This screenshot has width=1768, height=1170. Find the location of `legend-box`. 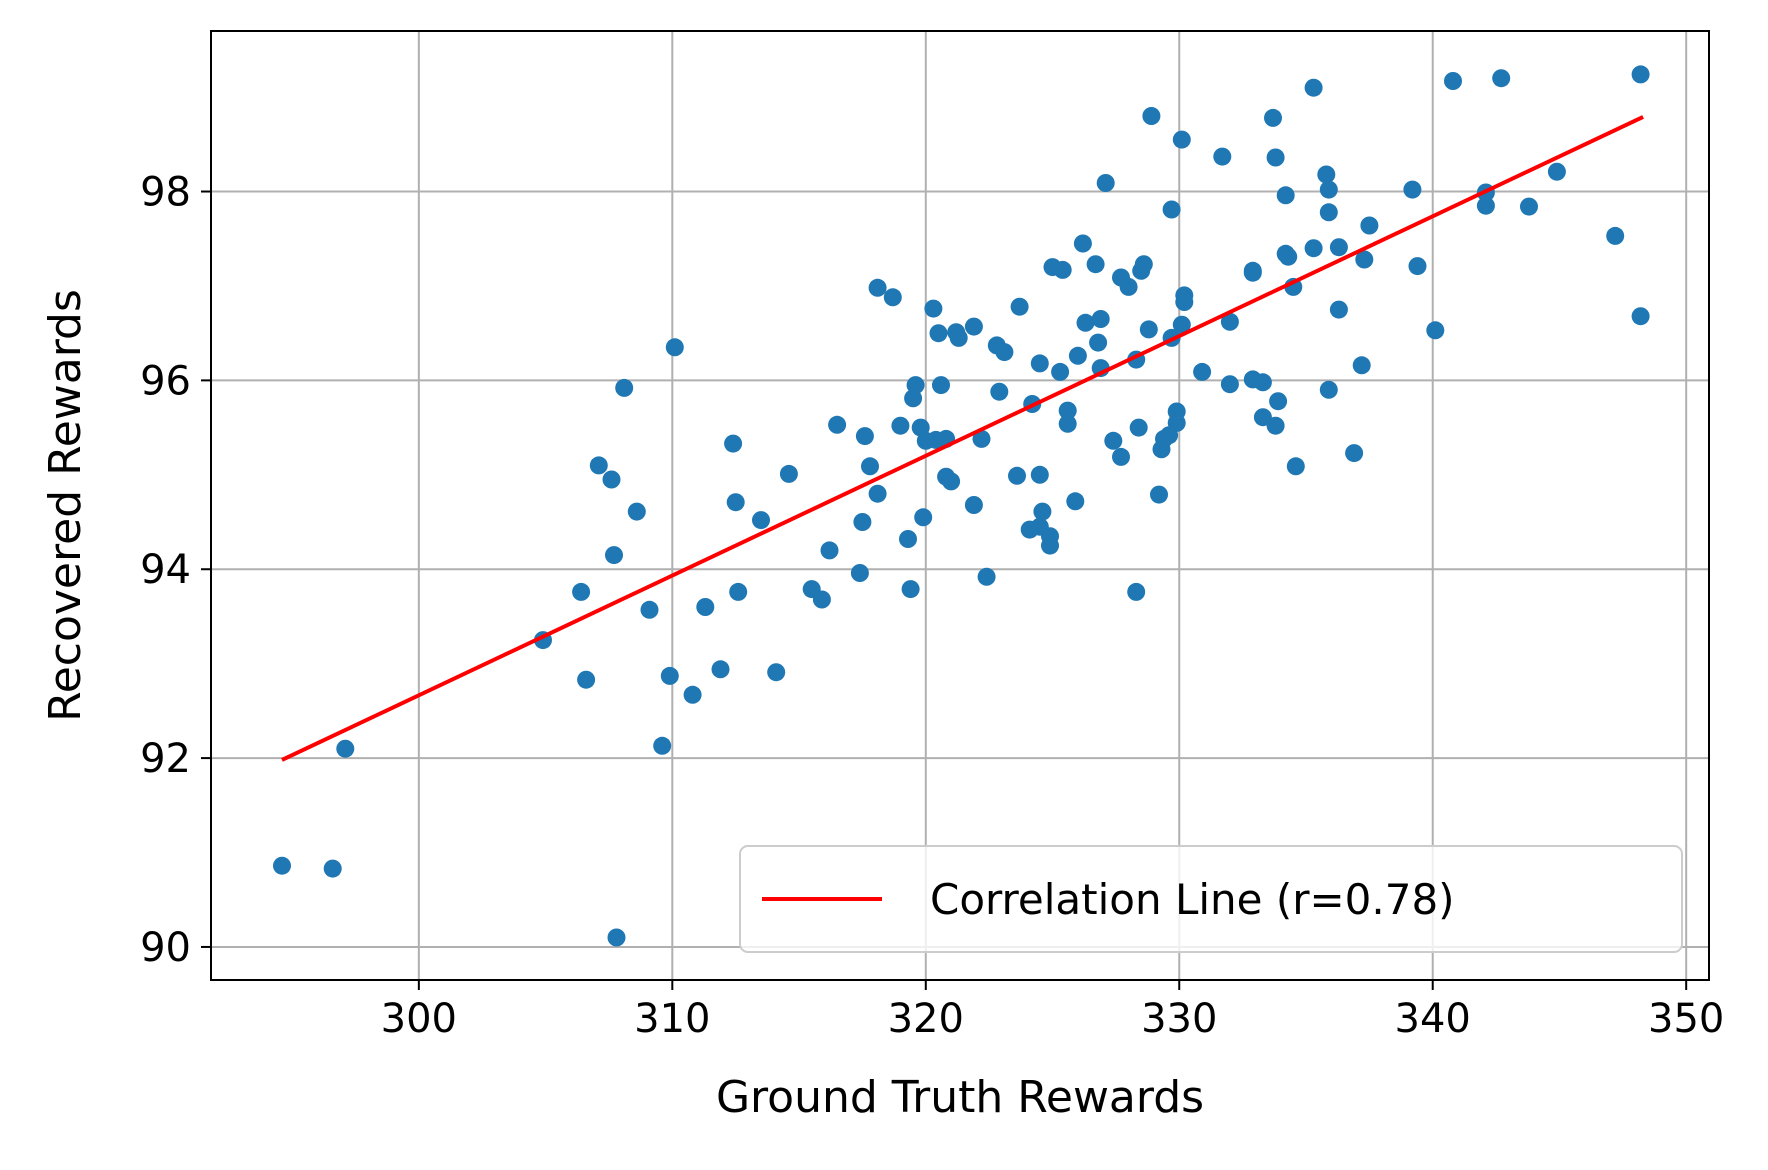

legend-box is located at coordinates (1211, 899).